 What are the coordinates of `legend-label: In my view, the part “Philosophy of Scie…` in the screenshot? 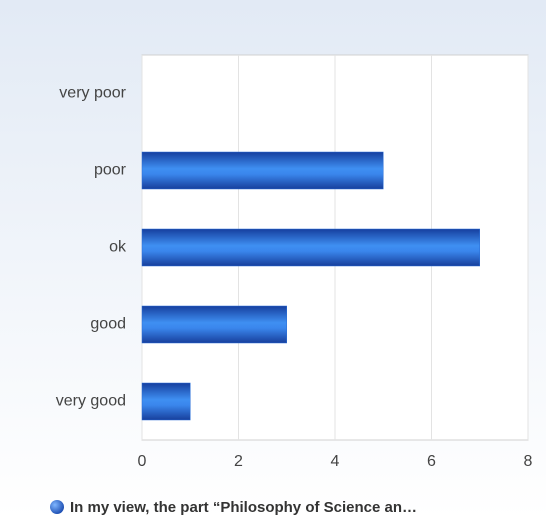 It's located at (243, 507).